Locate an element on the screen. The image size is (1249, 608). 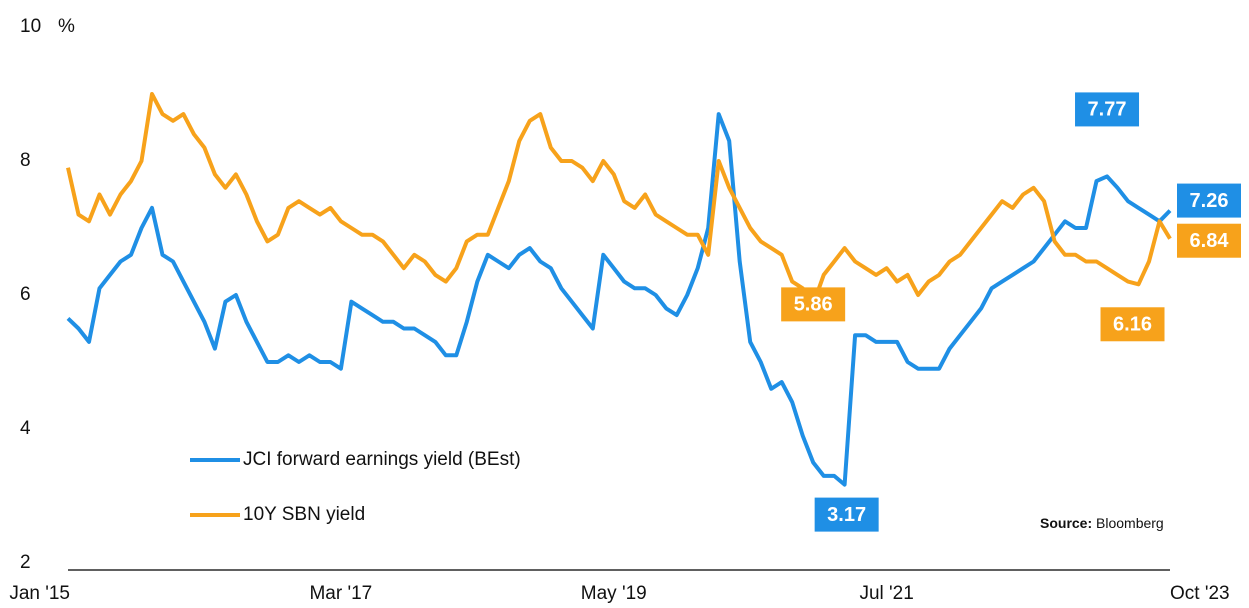
source-name: Bloomberg is located at coordinates (1130, 523).